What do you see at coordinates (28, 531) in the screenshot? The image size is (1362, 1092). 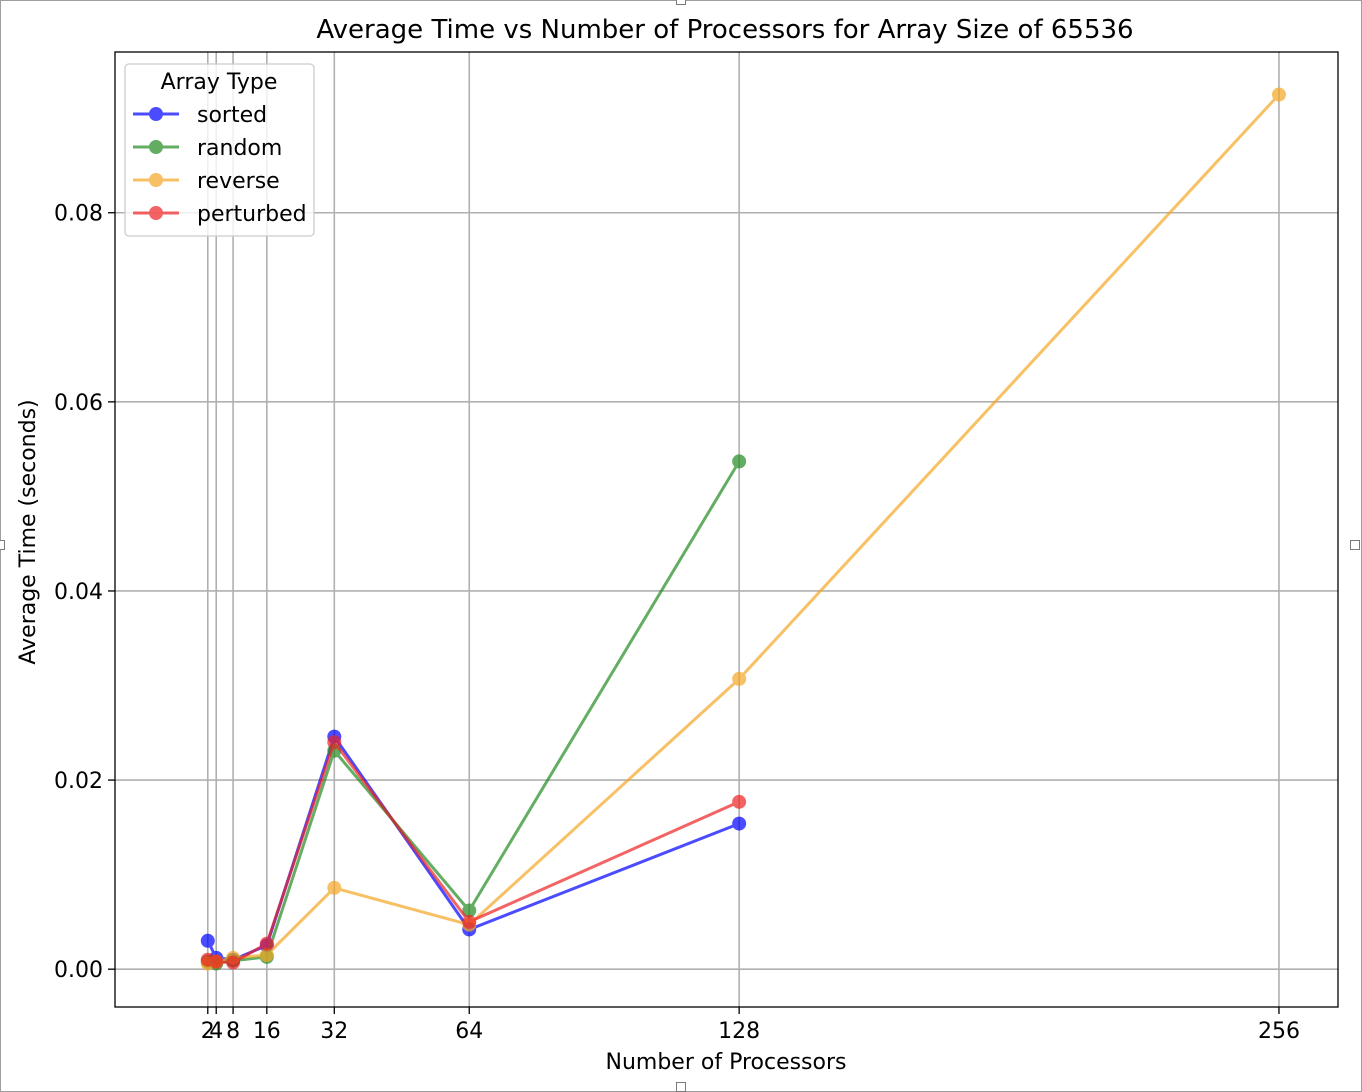 I see `y-axis-label: Average Time (seconds)` at bounding box center [28, 531].